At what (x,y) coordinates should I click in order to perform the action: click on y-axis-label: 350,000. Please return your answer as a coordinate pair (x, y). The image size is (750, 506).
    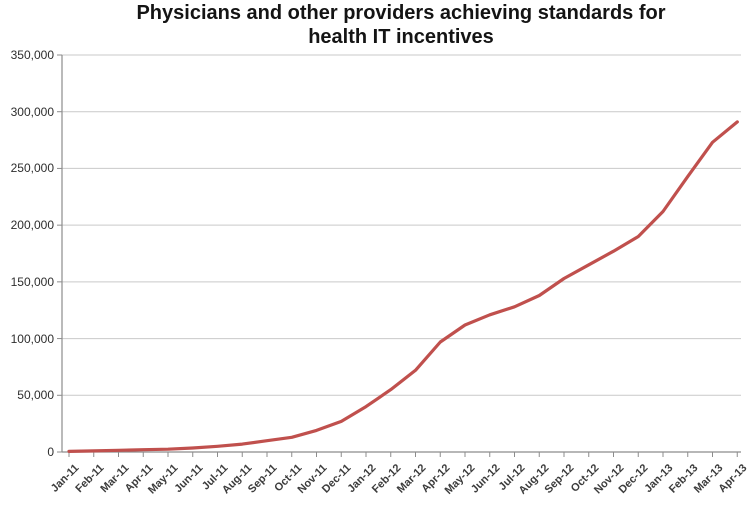
    Looking at the image, I should click on (32, 55).